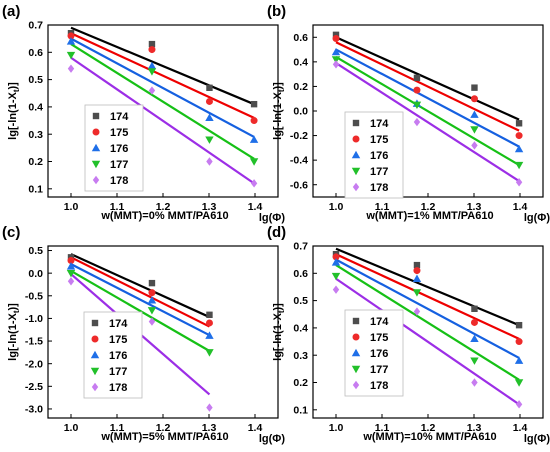 The image size is (550, 452). What do you see at coordinates (164, 437) in the screenshot?
I see `panel-caption: w(MMT)=5% MMT/PA610` at bounding box center [164, 437].